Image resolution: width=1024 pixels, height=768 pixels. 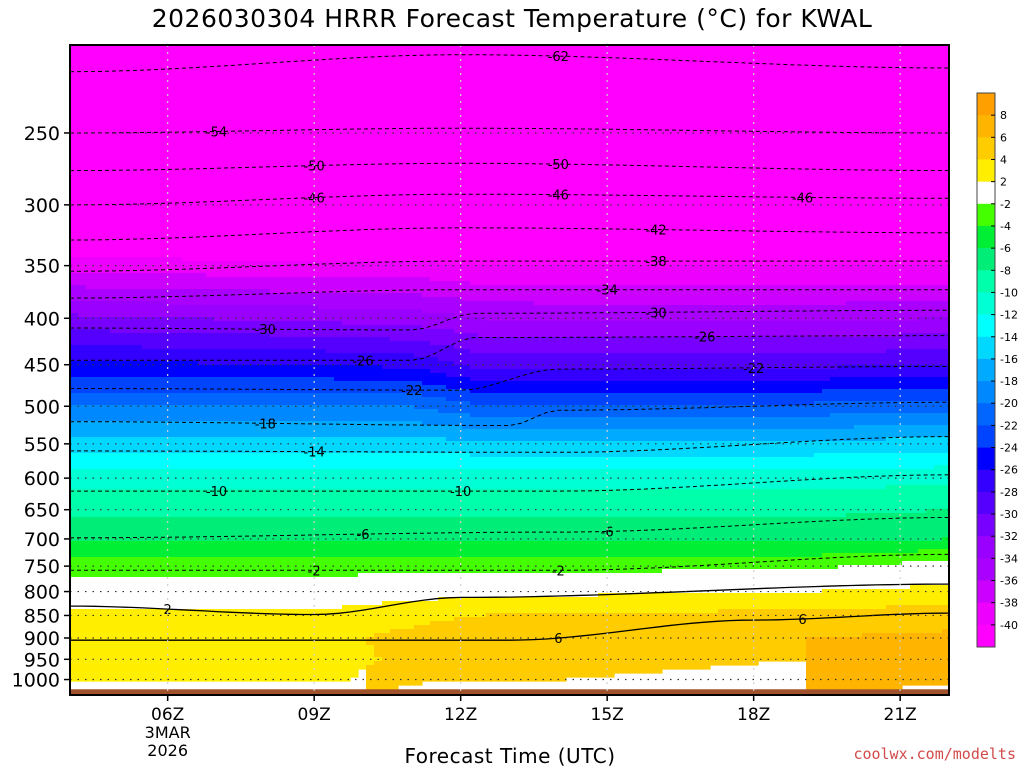 I want to click on isotherm-label: -2, so click(x=558, y=571).